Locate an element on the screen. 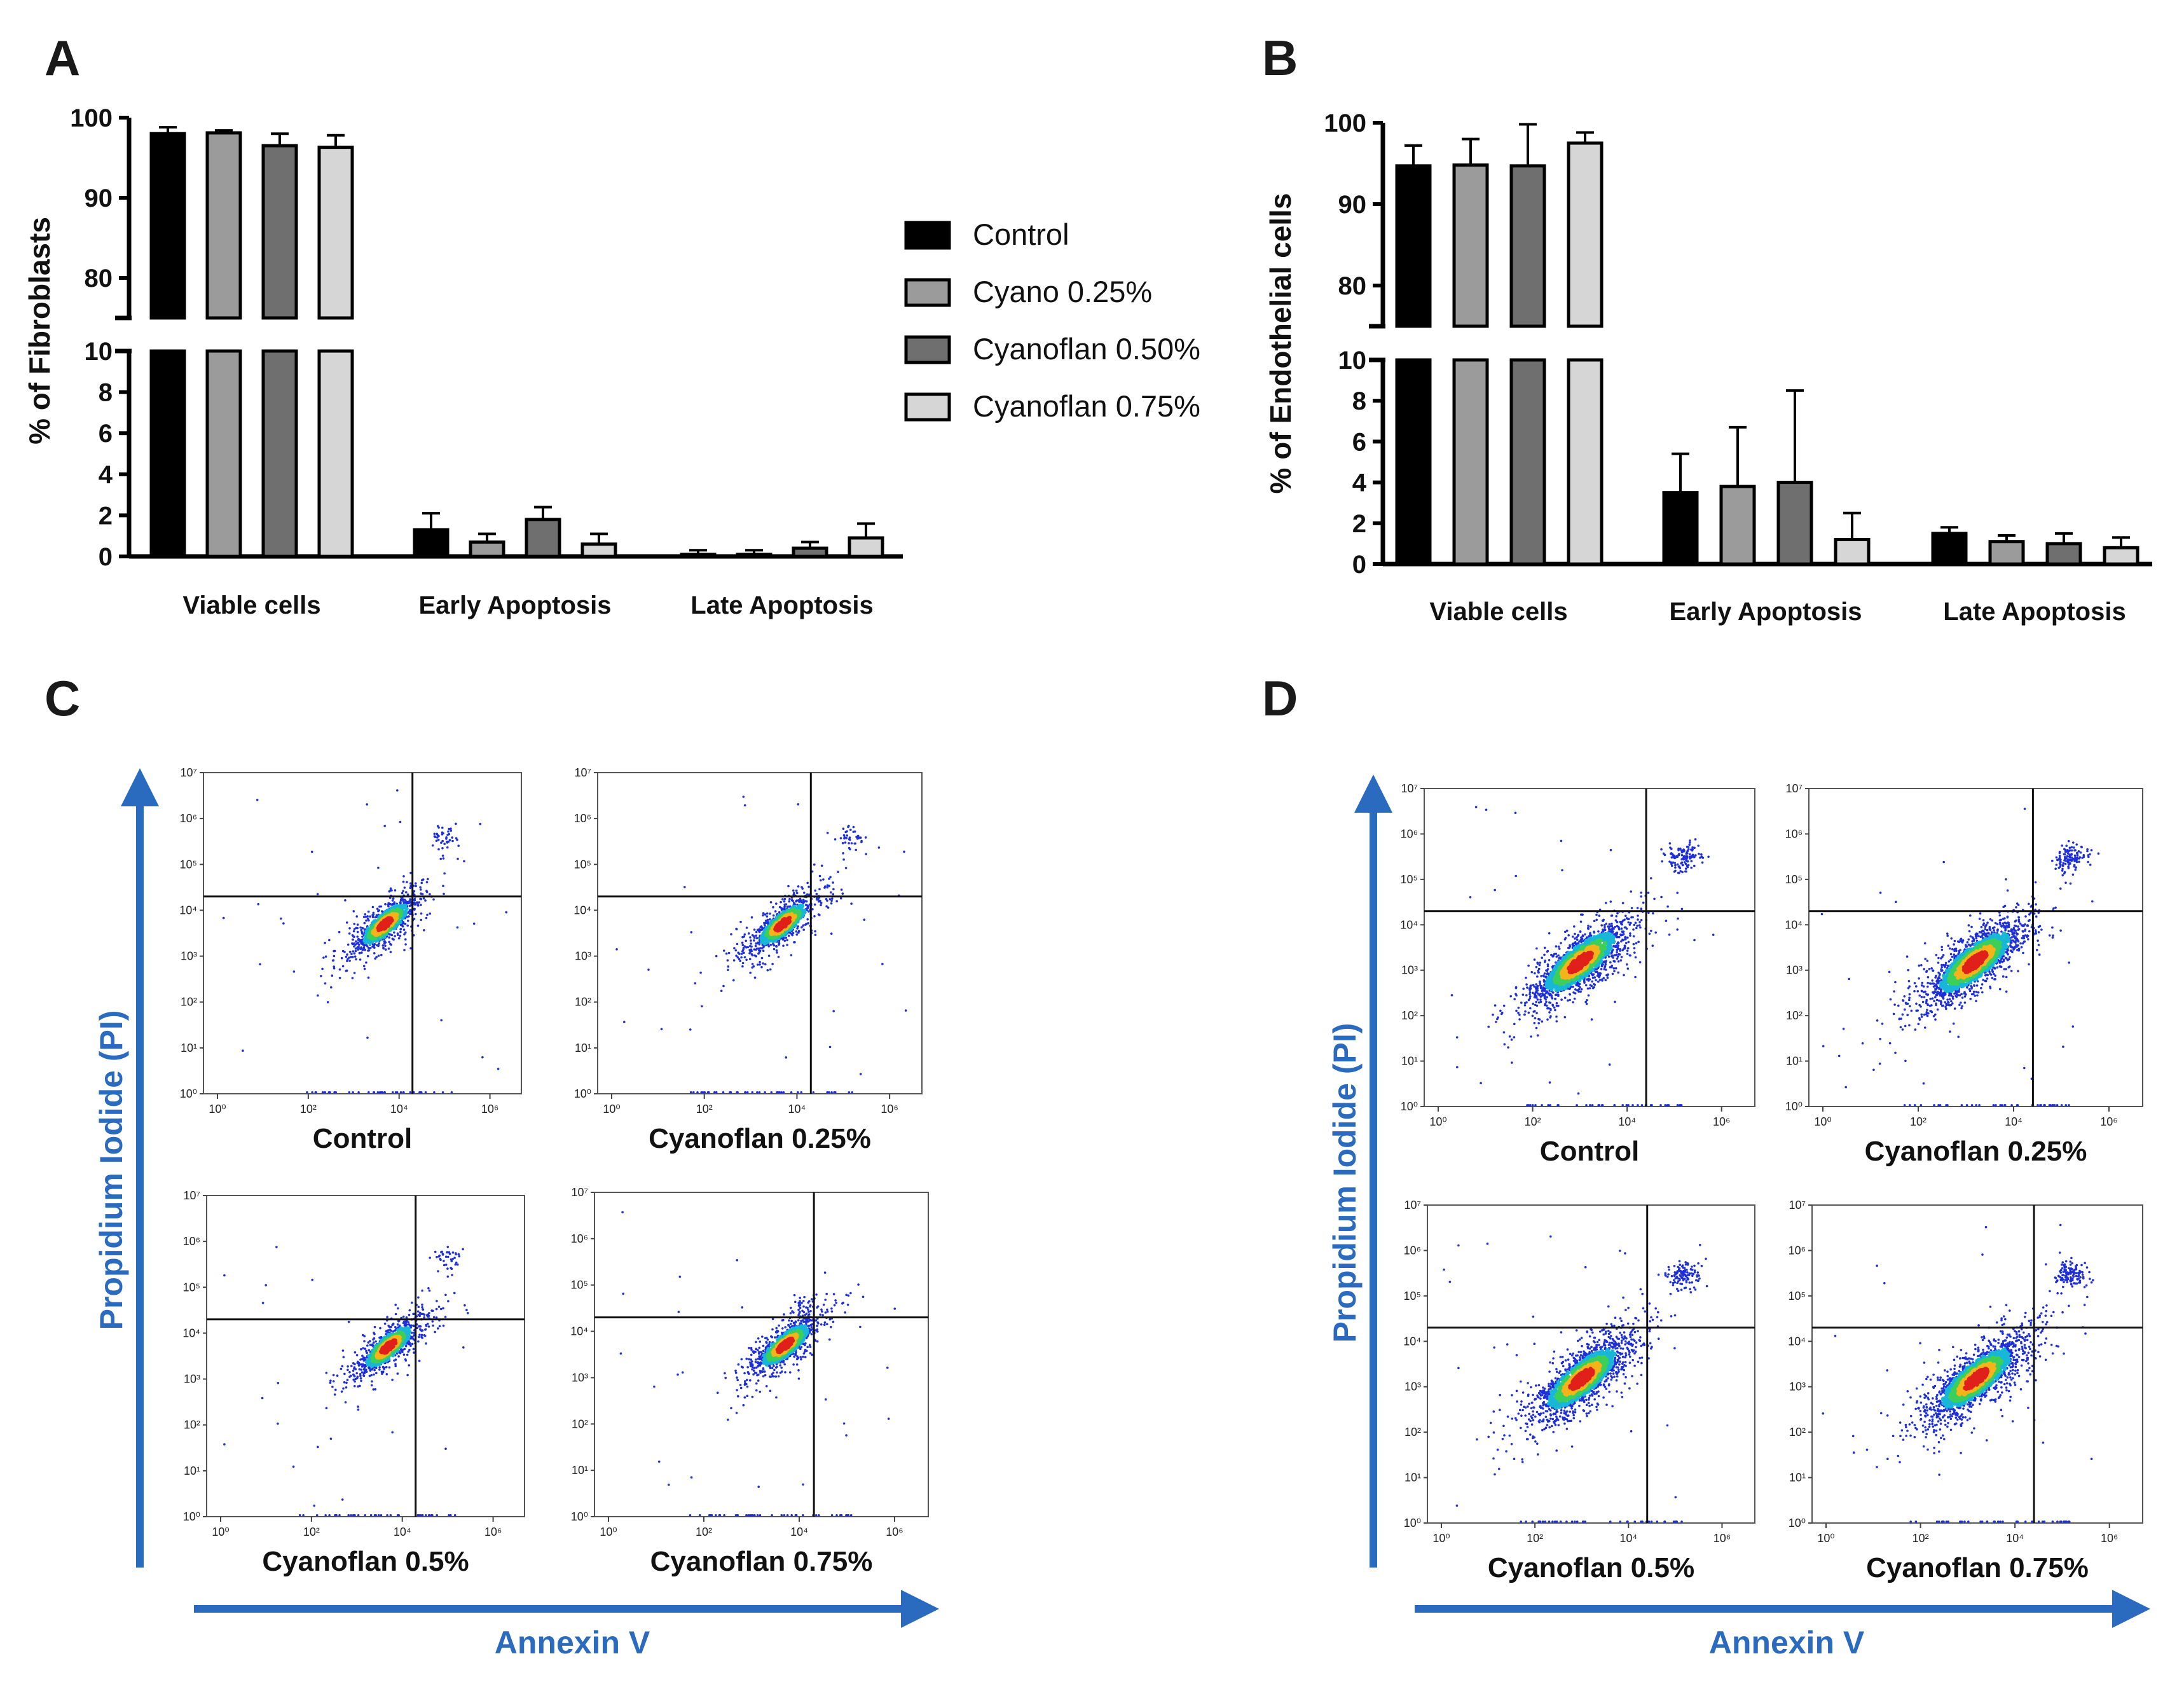  flow-y-tick-label: 10⁶ is located at coordinates (191, 1241).